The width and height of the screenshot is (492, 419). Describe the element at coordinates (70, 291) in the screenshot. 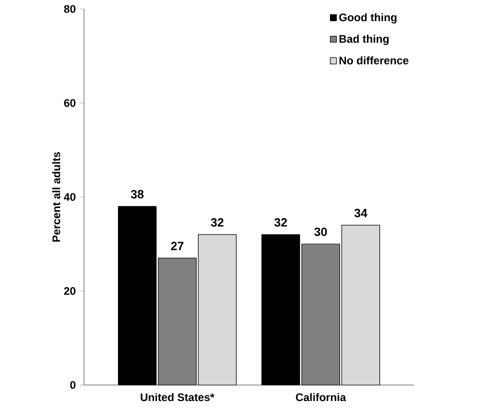

I see `y-tick-label: 20` at that location.